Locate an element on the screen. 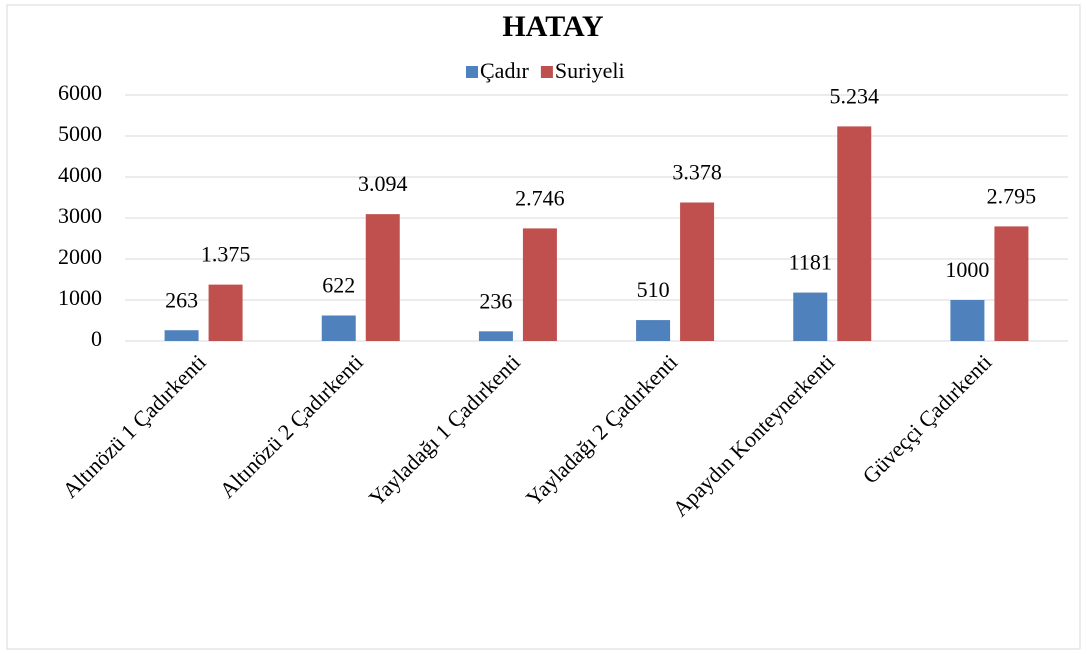 Image resolution: width=1087 pixels, height=654 pixels. data-label: 263 is located at coordinates (181, 299).